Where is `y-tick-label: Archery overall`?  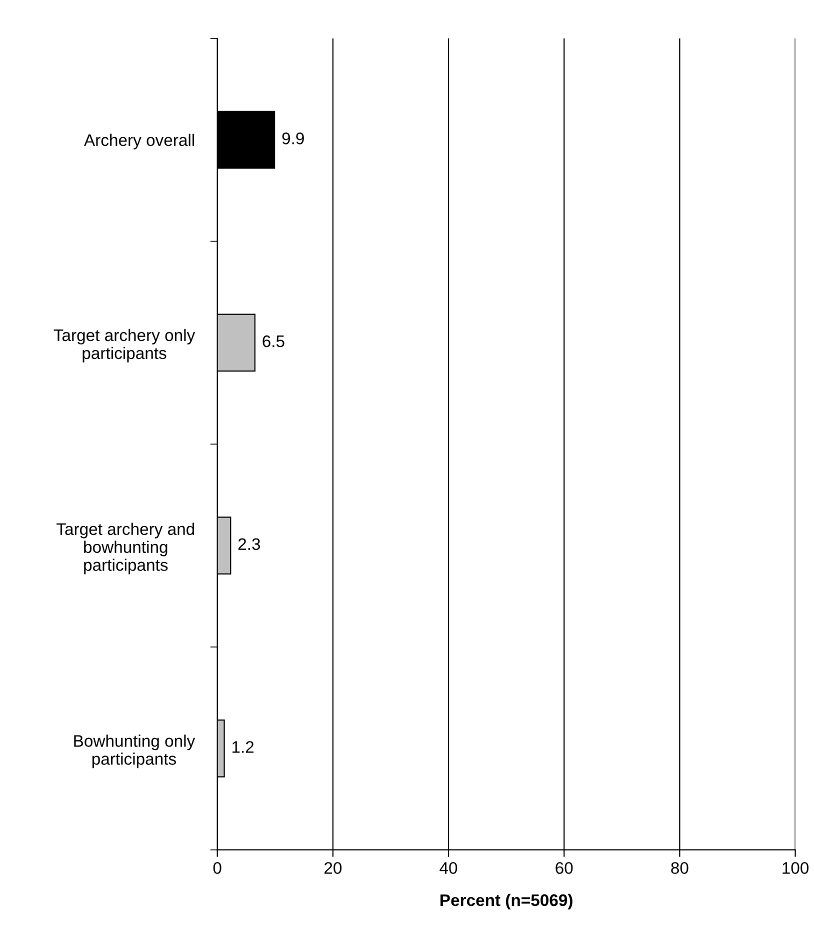
y-tick-label: Archery overall is located at coordinates (139, 142).